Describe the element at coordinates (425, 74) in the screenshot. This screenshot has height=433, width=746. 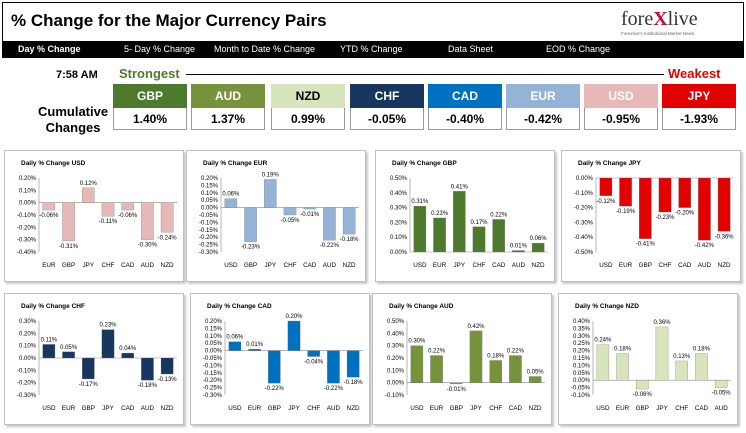
I see `strength-scale-line` at that location.